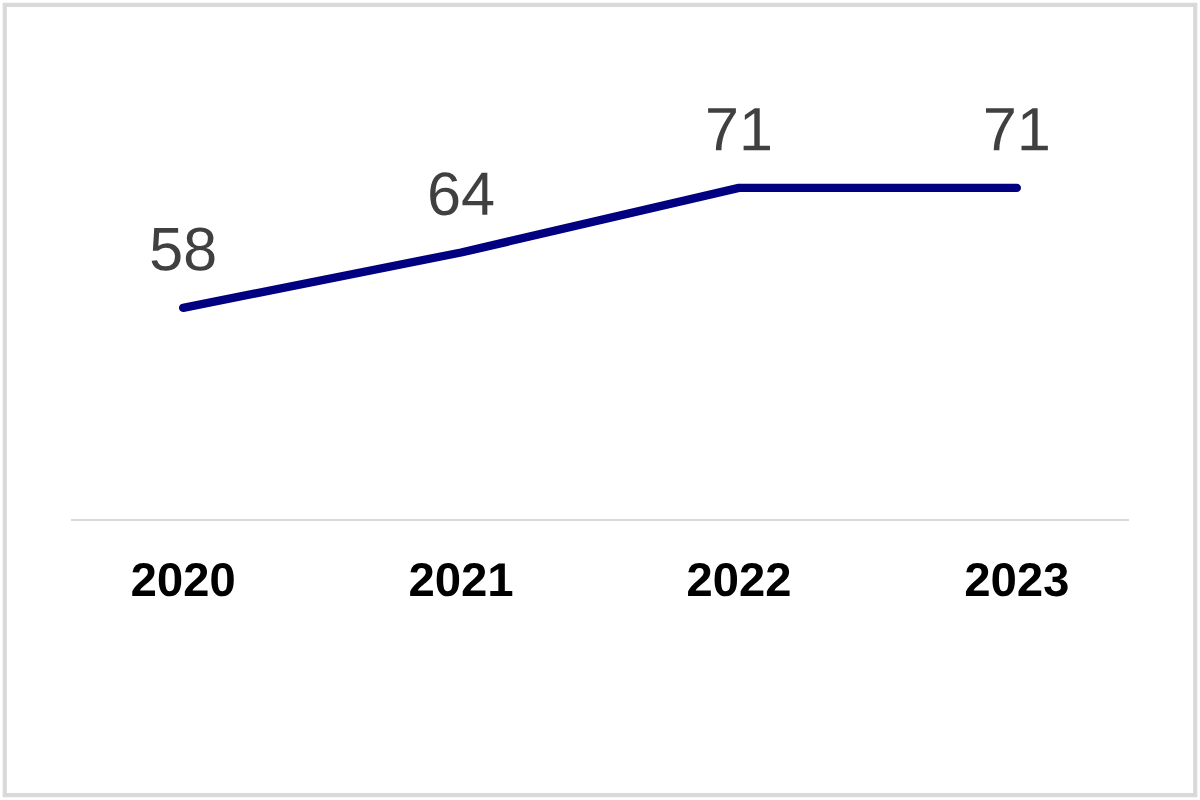 The width and height of the screenshot is (1200, 800). I want to click on x-tick-label: 2020, so click(183, 579).